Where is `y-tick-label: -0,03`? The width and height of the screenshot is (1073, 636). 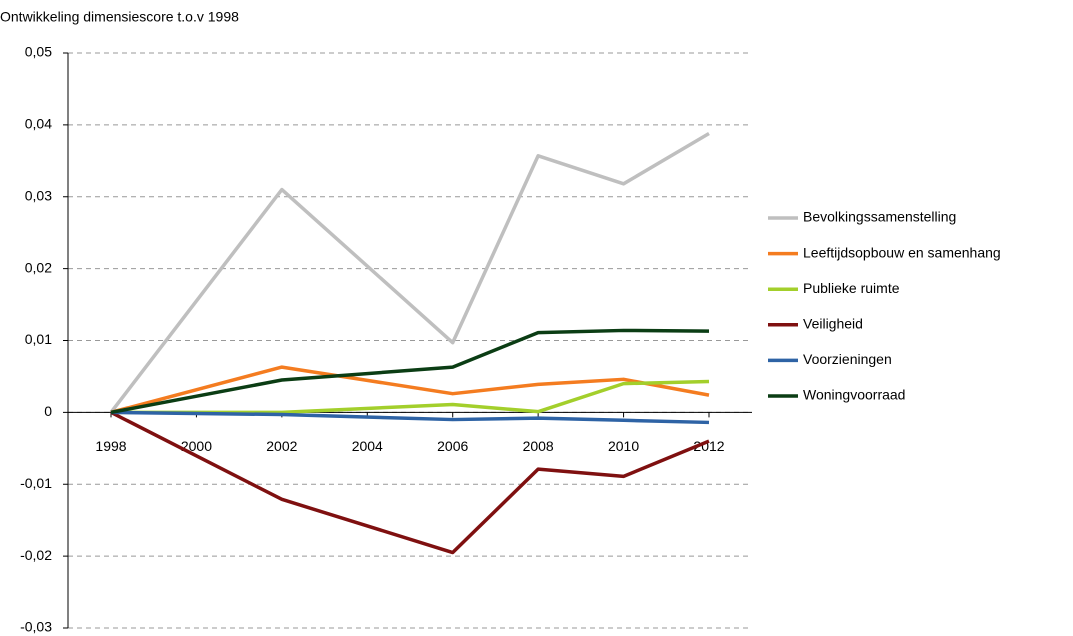
y-tick-label: -0,03 is located at coordinates (36, 627).